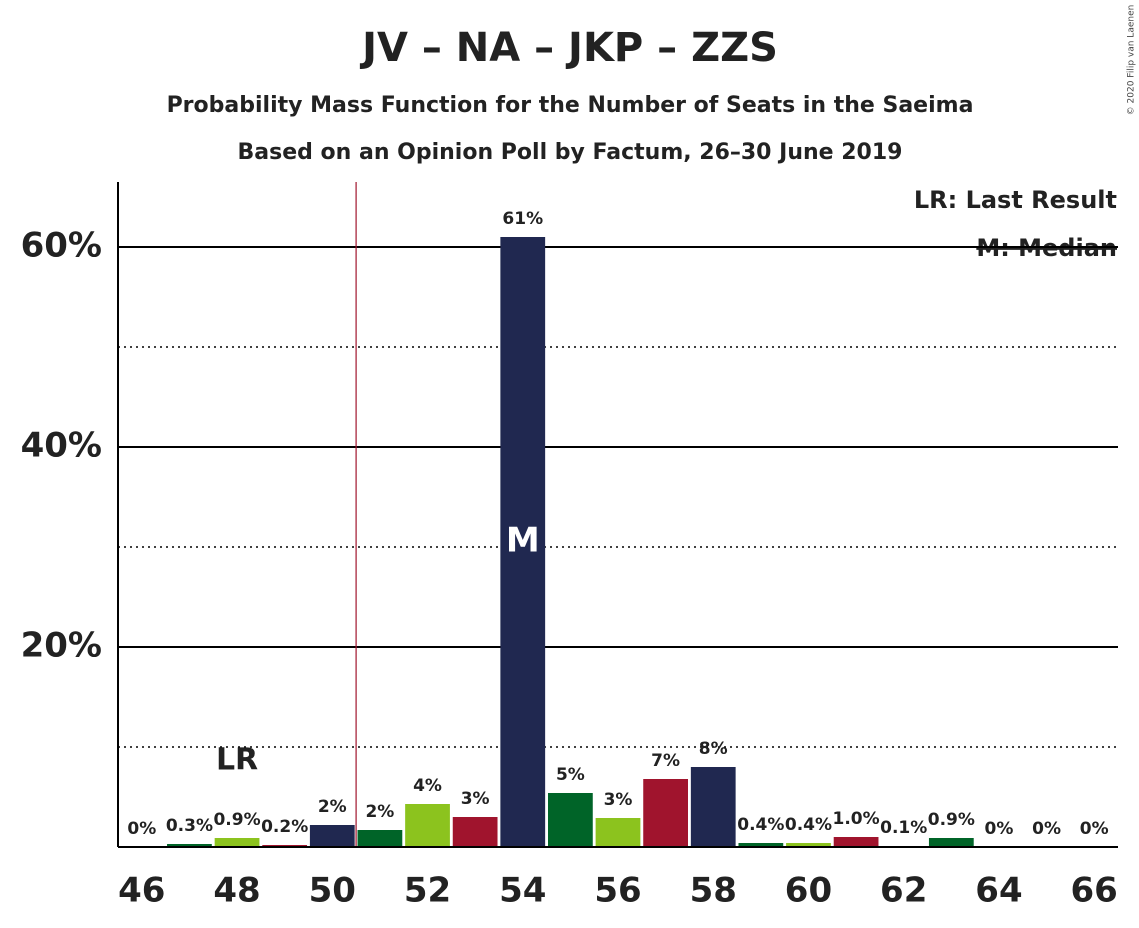  What do you see at coordinates (1015, 200) in the screenshot?
I see `legend-entry: LR: Last Result` at bounding box center [1015, 200].